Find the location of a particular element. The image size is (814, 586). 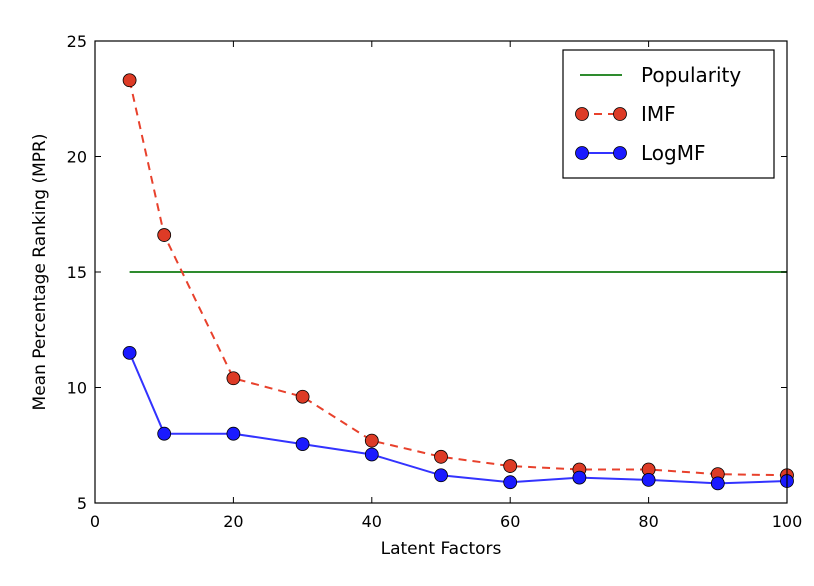

legend-label-imf: IMF is located at coordinates (658, 114).